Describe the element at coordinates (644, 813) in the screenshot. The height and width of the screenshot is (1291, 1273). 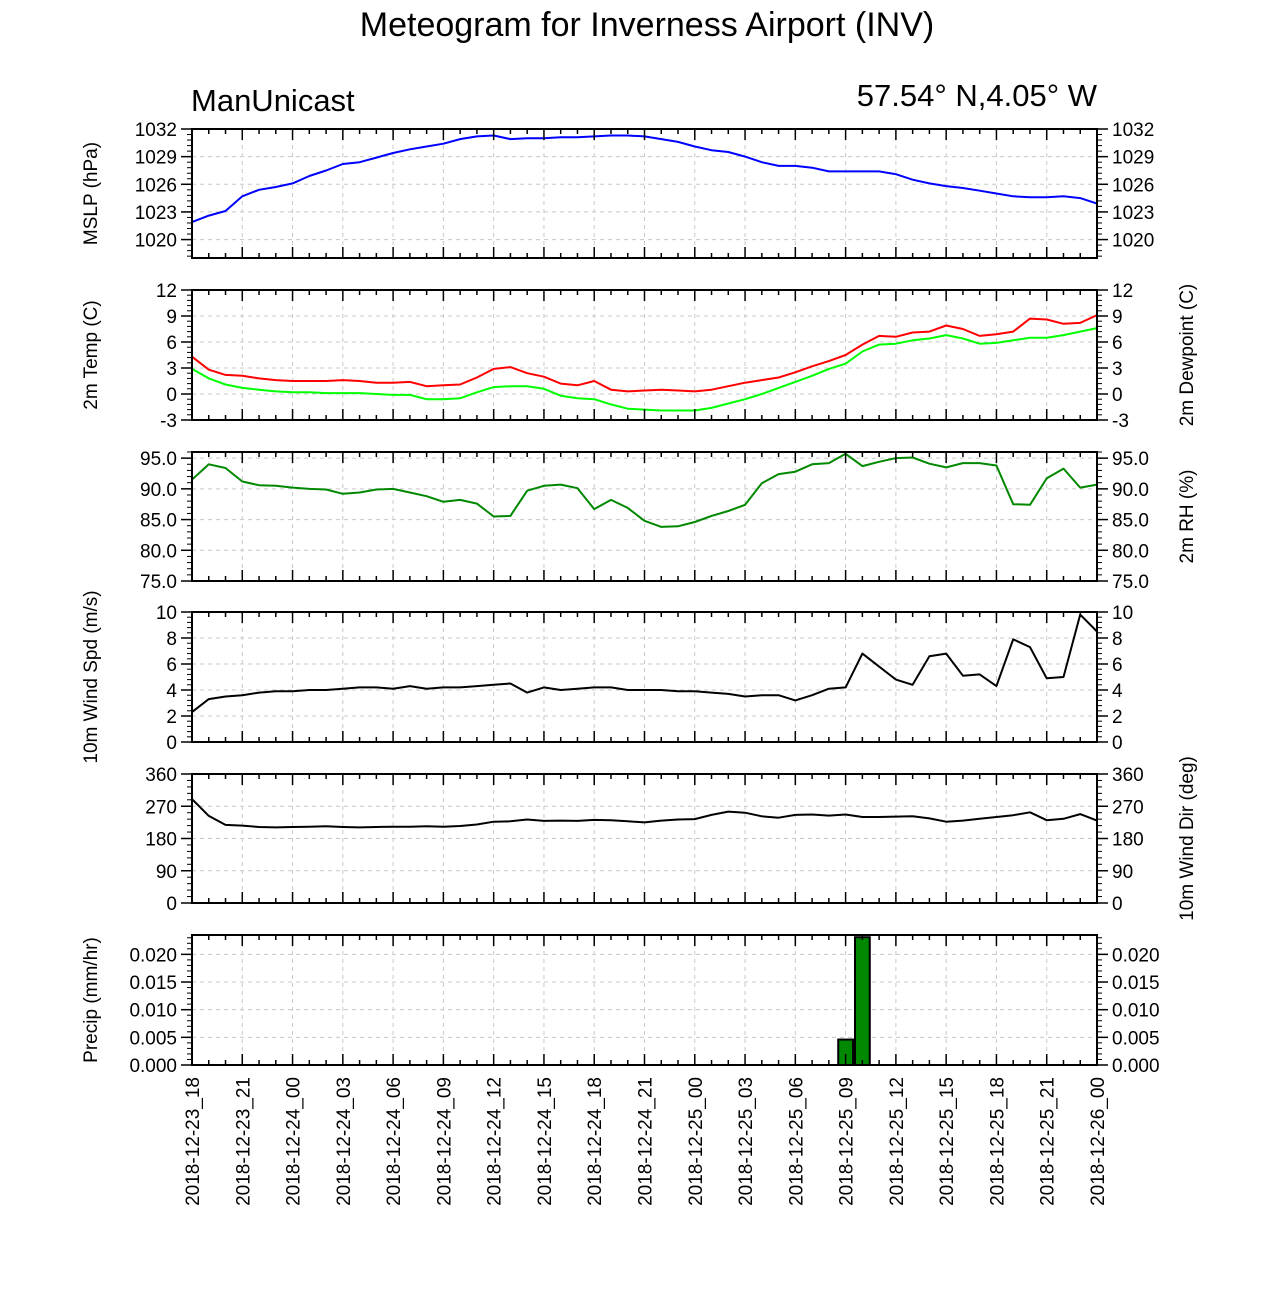
I see `wdir-series-0-line` at that location.